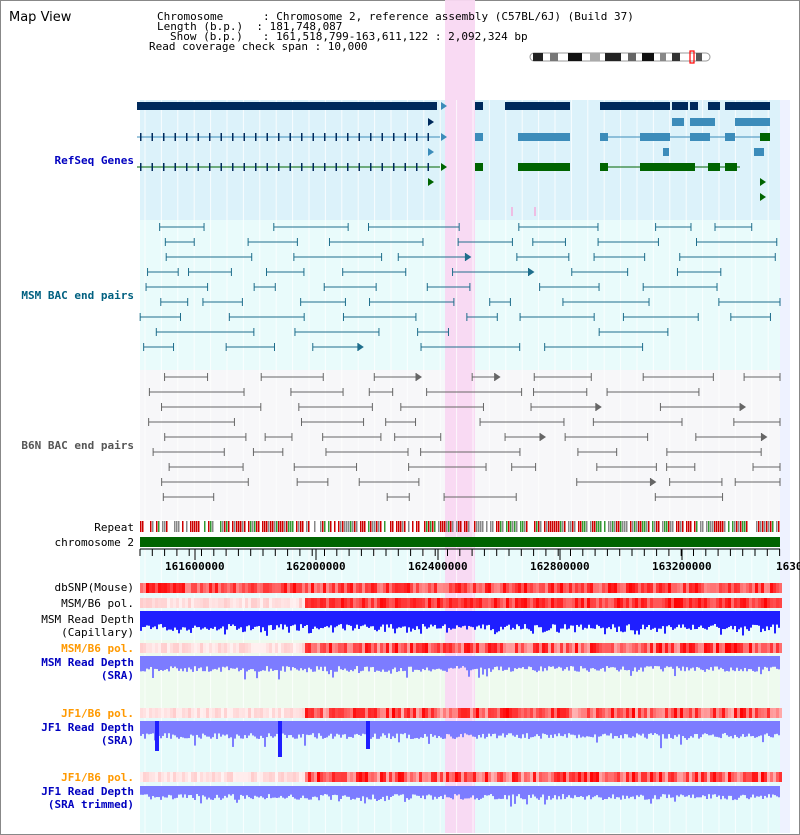 This screenshot has width=800, height=835. I want to click on b6n-bac-track-label: B6N BAC end pairs, so click(77, 445).